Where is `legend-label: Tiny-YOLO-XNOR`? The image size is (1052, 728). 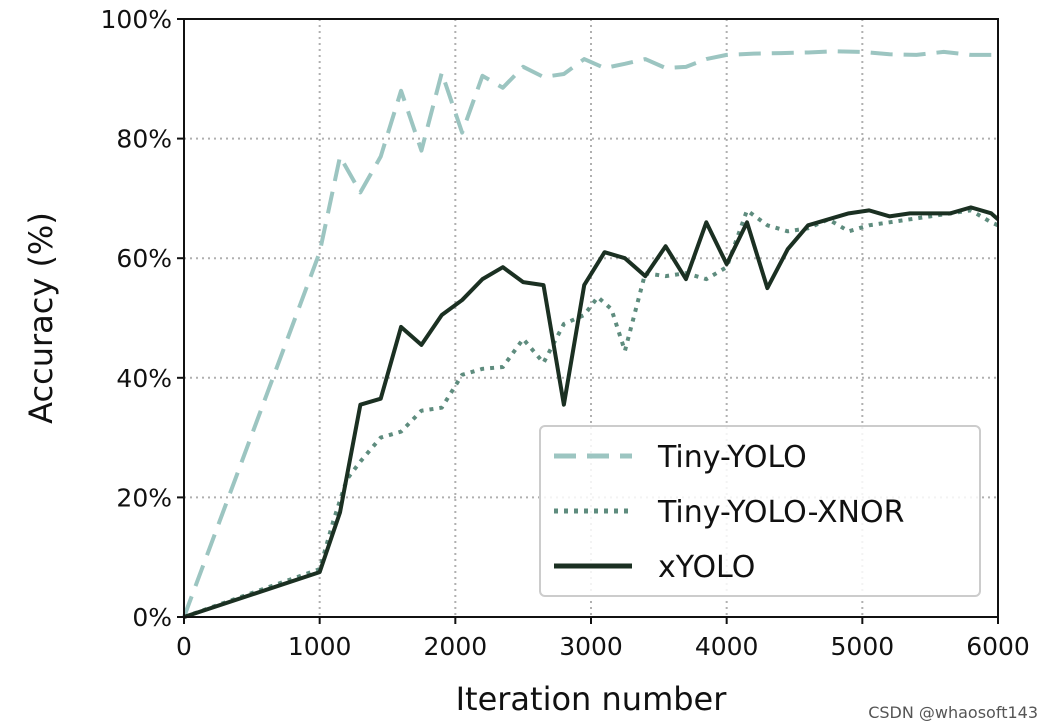 legend-label: Tiny-YOLO-XNOR is located at coordinates (780, 512).